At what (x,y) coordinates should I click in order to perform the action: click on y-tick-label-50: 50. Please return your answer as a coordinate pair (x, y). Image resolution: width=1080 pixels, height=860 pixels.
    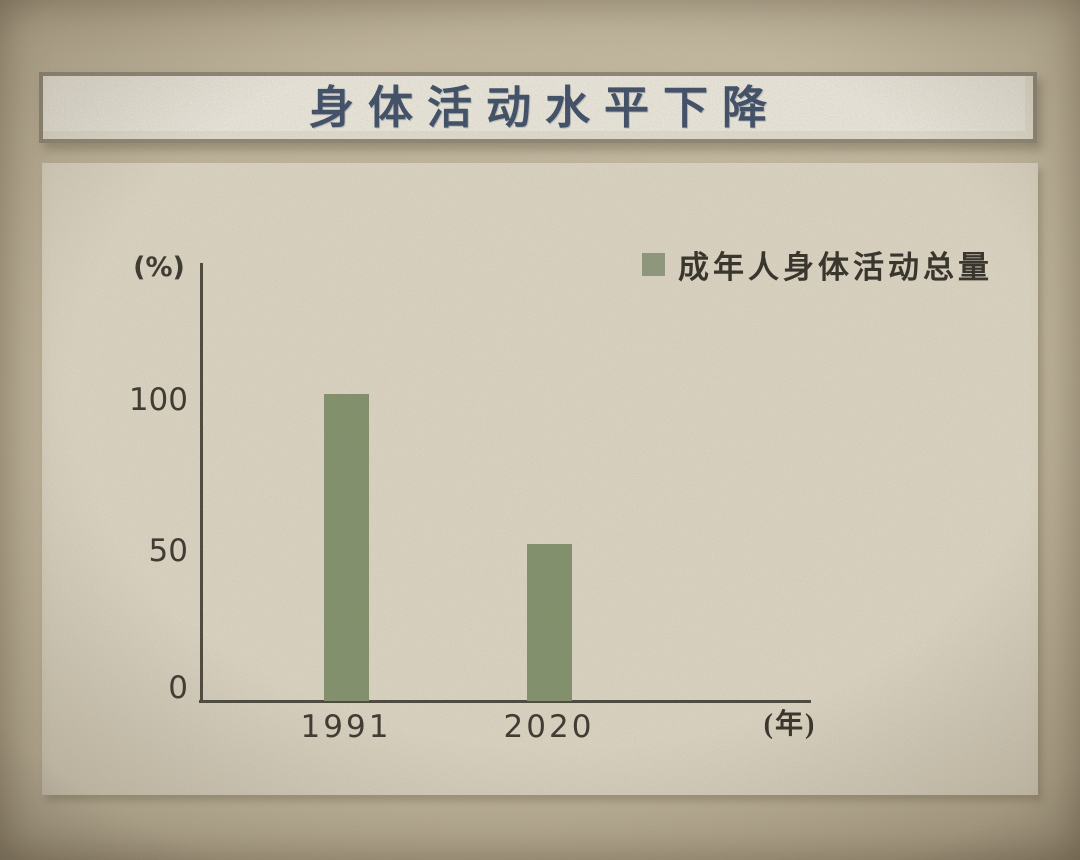
    Looking at the image, I should click on (168, 550).